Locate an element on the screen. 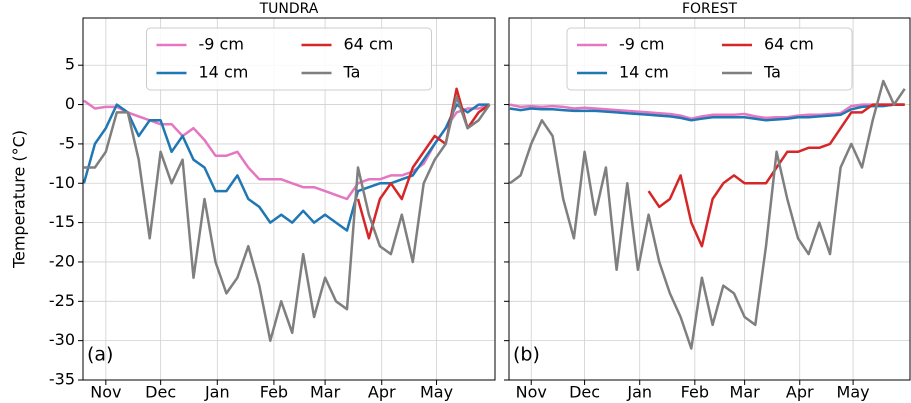 The image size is (911, 403). y-tick-label: -35 is located at coordinates (62, 379).